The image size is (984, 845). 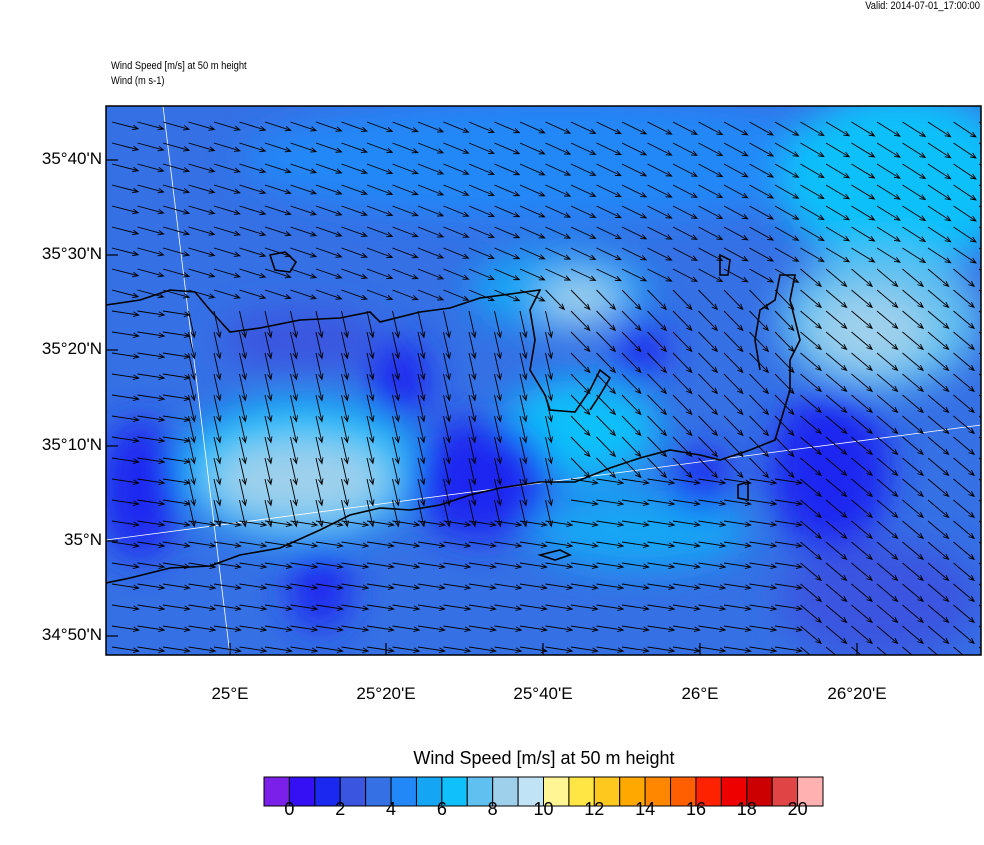 I want to click on subtitle-field: Wind Speed [m/s] at 50 m height, so click(x=179, y=66).